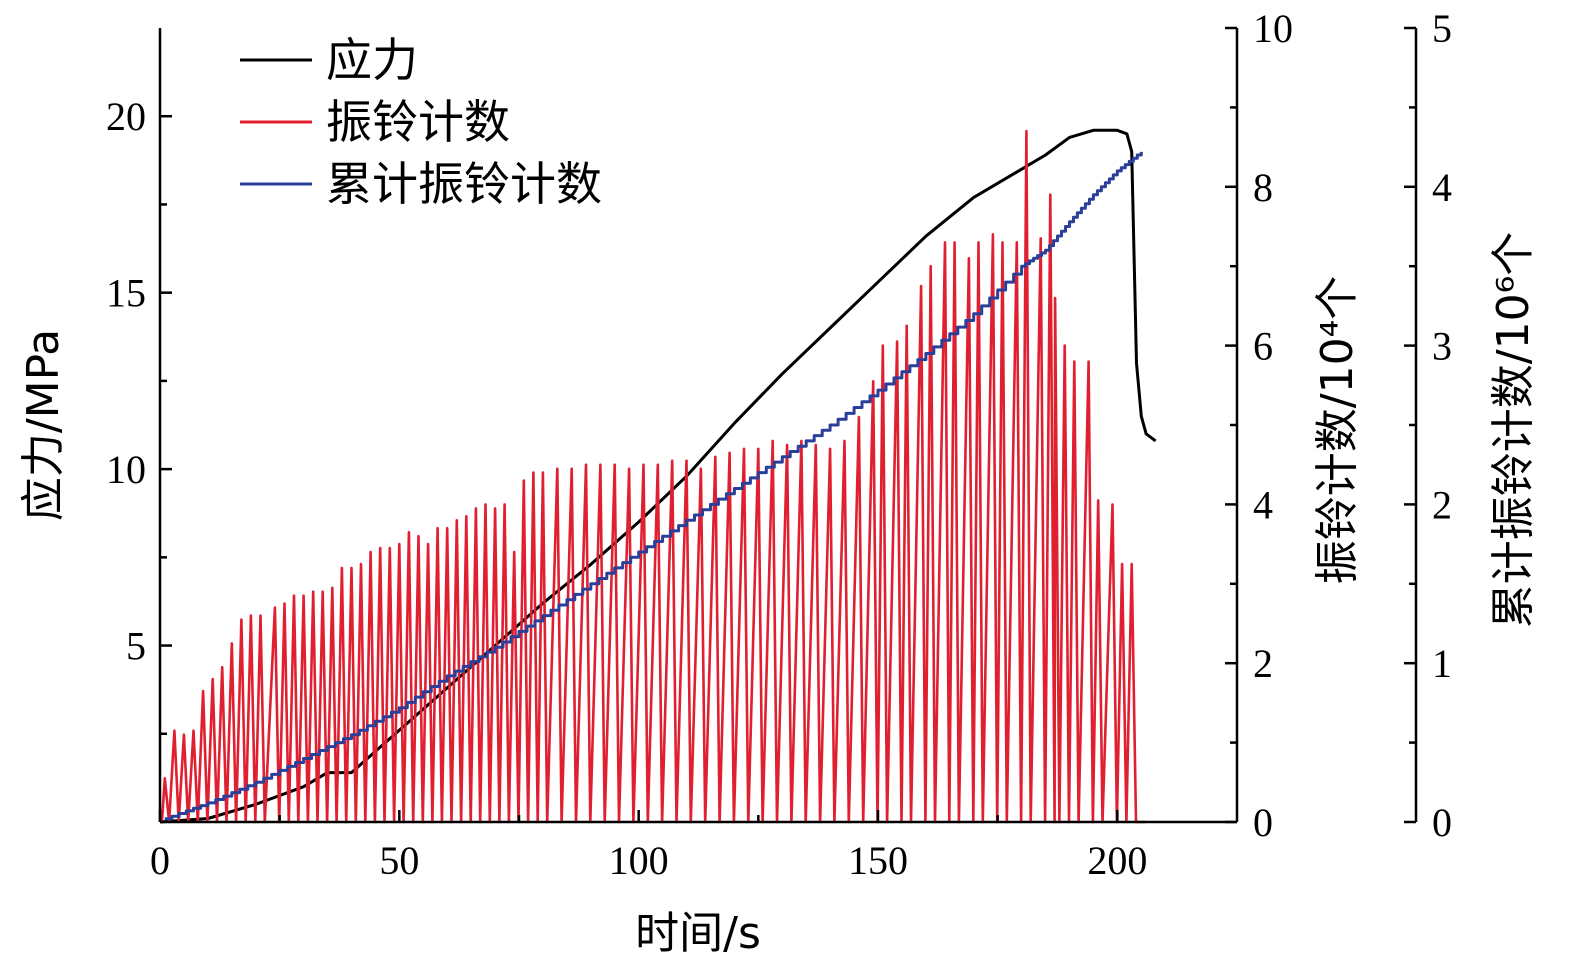 This screenshot has height=971, width=1575. I want to click on y-right1-tick-label: 2, so click(1263, 663).